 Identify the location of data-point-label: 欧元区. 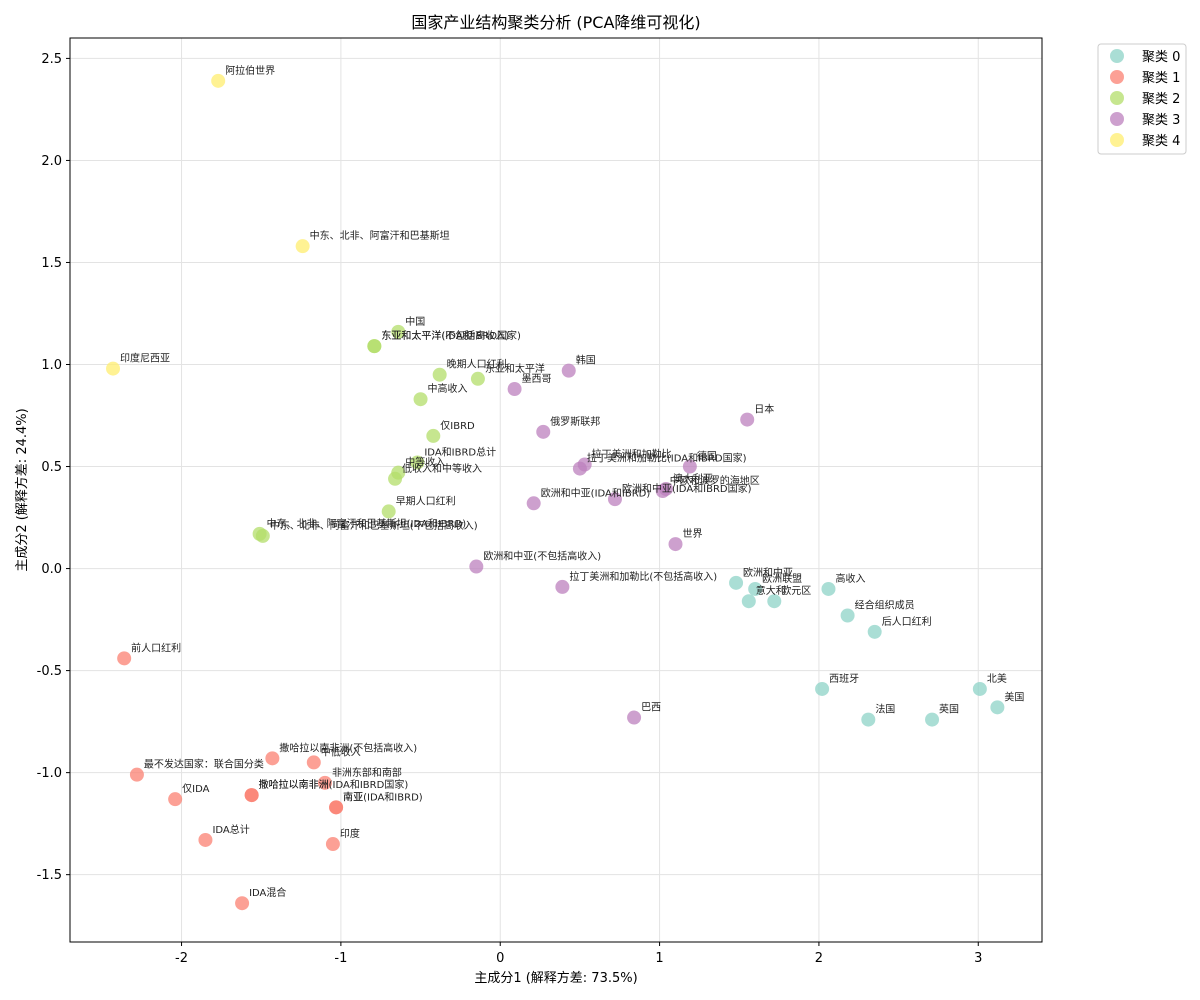
(796, 591).